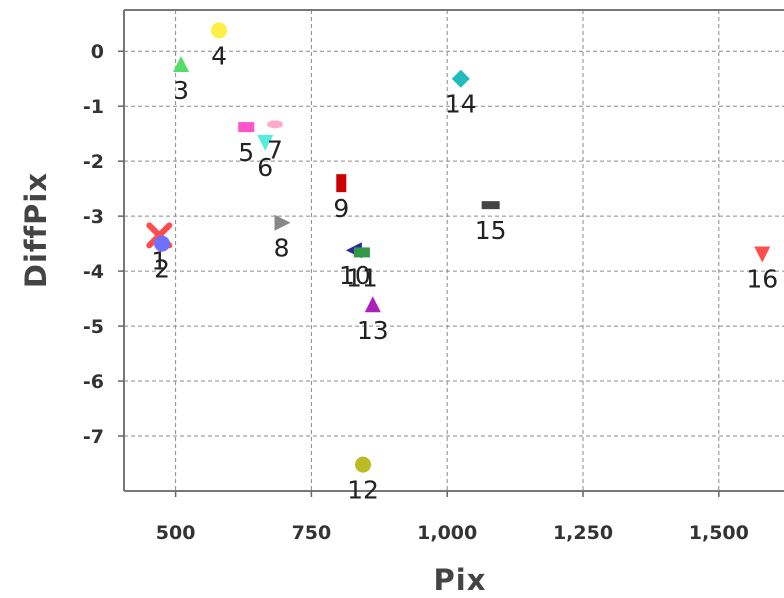 This screenshot has width=784, height=598. I want to click on y-tick-label: -6, so click(93, 382).